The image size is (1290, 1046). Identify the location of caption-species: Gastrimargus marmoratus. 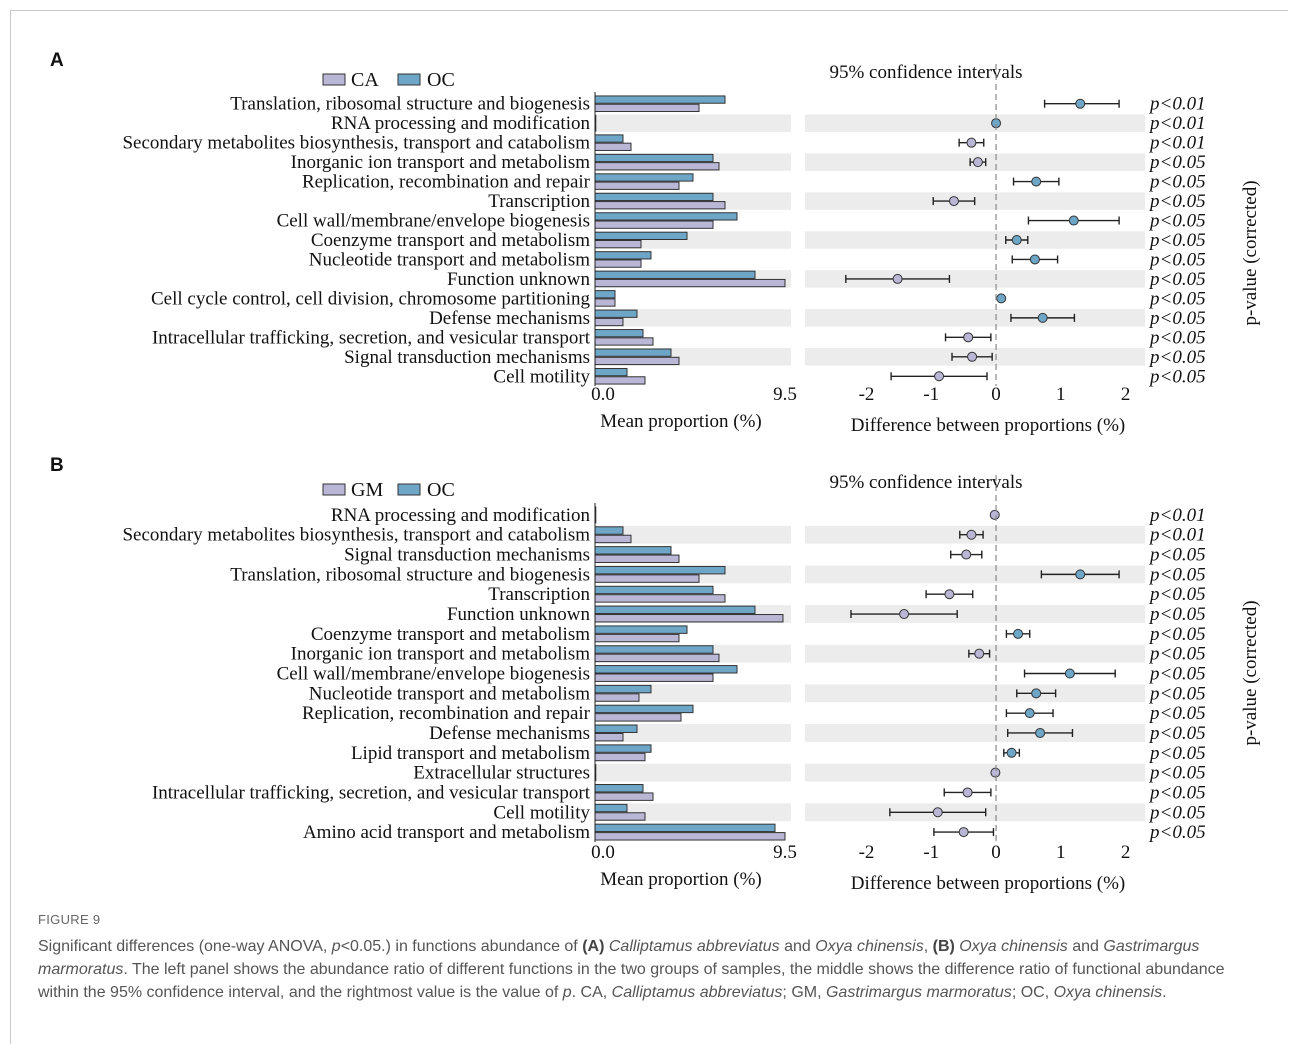
(619, 958).